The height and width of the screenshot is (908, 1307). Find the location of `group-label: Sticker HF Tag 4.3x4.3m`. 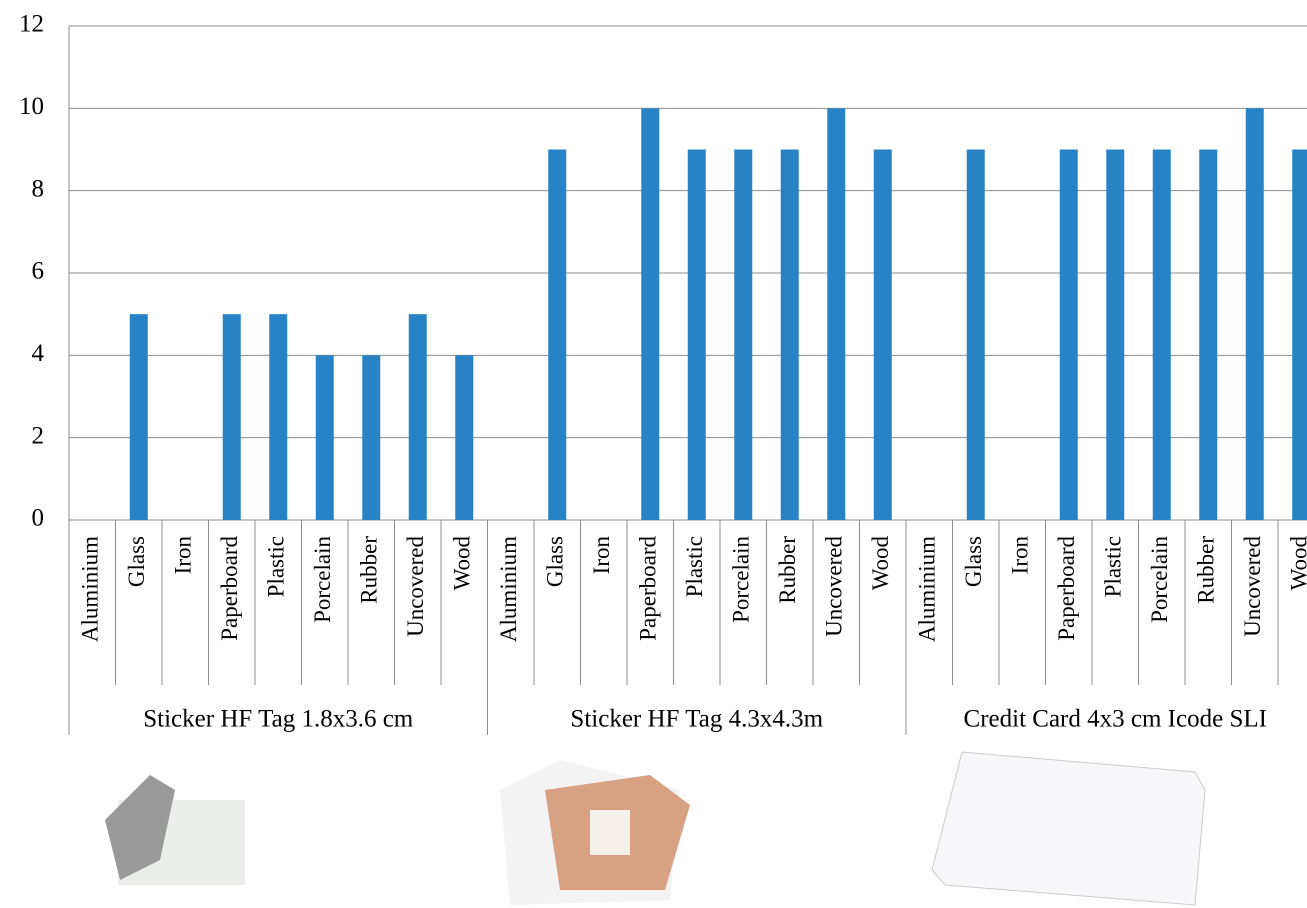

group-label: Sticker HF Tag 4.3x4.3m is located at coordinates (696, 719).